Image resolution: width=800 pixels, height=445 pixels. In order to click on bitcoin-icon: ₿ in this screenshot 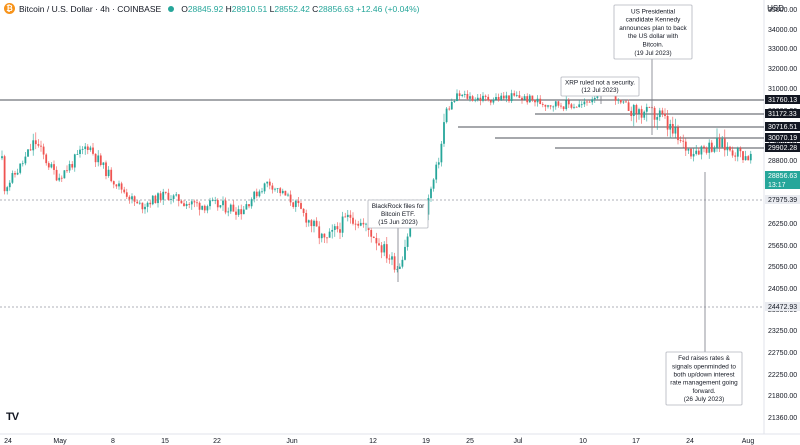, I will do `click(9, 8)`.